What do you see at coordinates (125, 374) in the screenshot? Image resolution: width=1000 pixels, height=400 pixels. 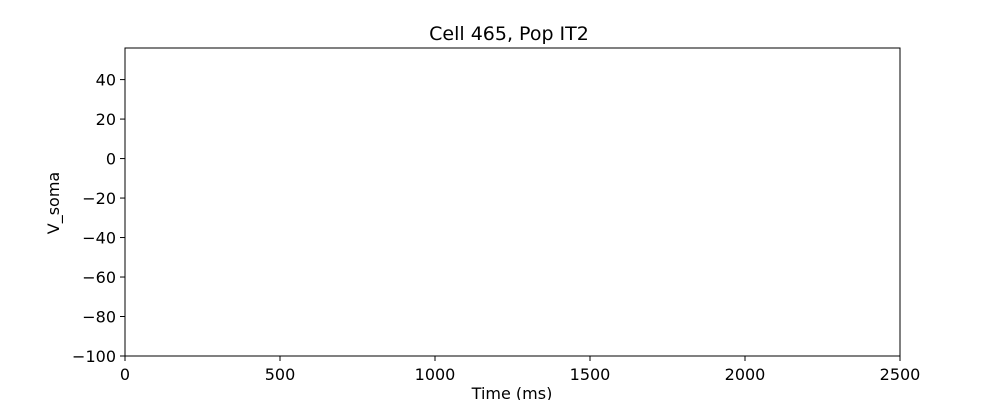 I see `x-tick-label: 0` at bounding box center [125, 374].